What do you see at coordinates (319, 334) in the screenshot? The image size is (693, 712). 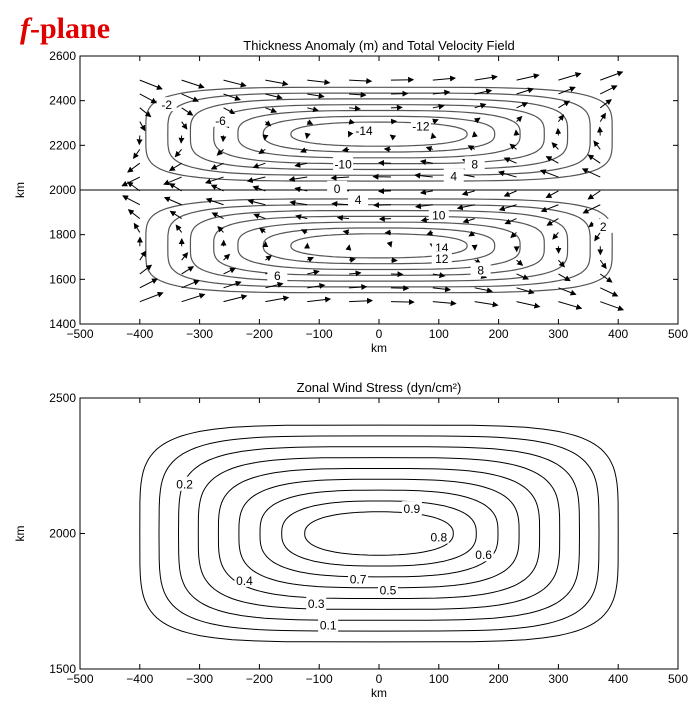 I see `x-tick-label: −100` at bounding box center [319, 334].